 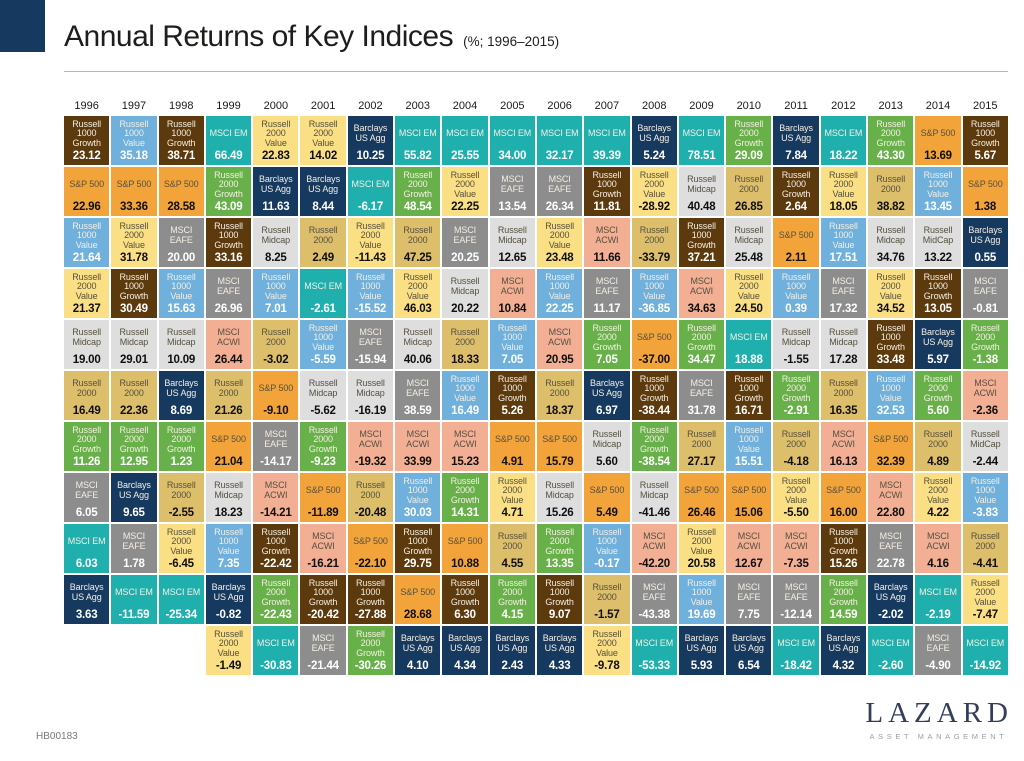 What do you see at coordinates (512, 513) in the screenshot?
I see `return-value: 4.71` at bounding box center [512, 513].